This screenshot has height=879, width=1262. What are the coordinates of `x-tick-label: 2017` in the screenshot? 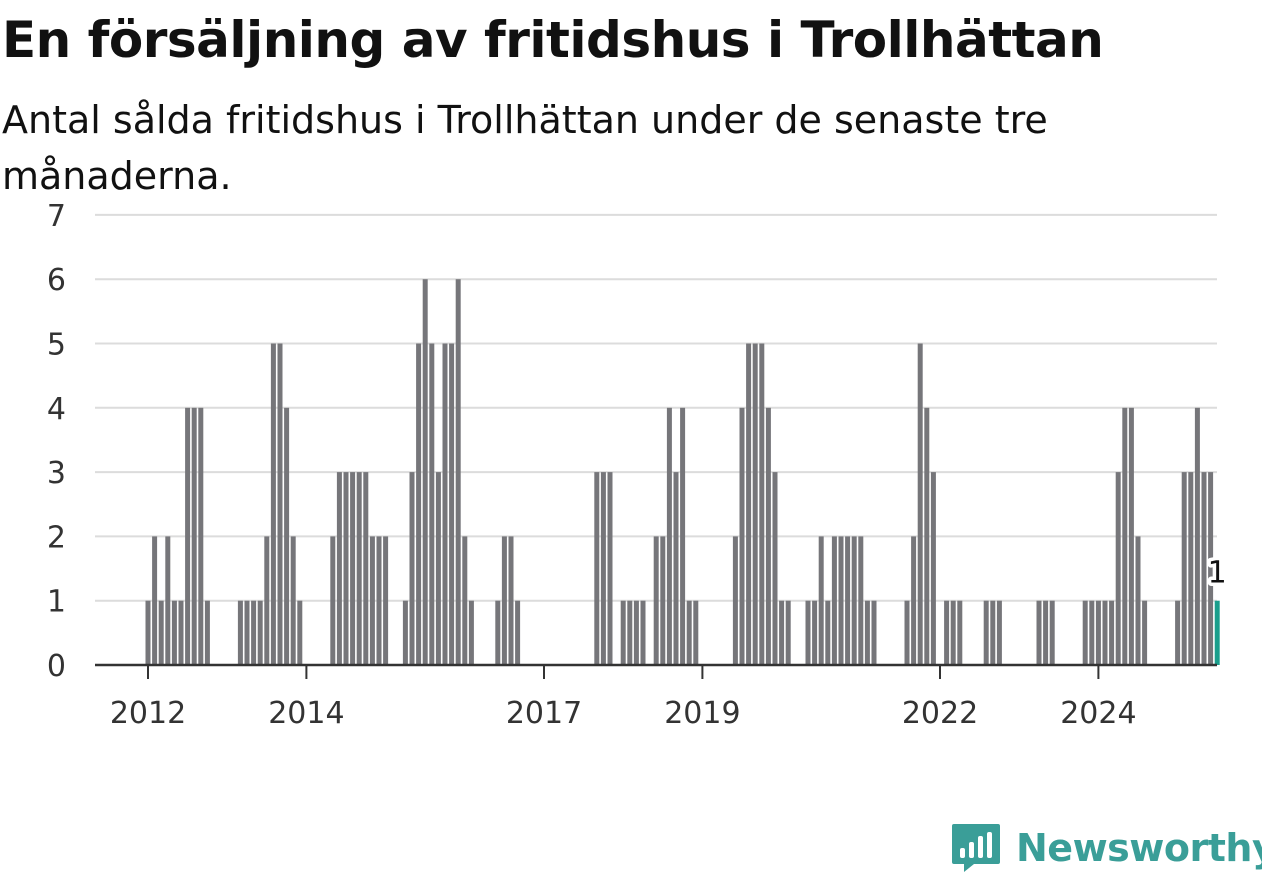 It's located at (544, 713).